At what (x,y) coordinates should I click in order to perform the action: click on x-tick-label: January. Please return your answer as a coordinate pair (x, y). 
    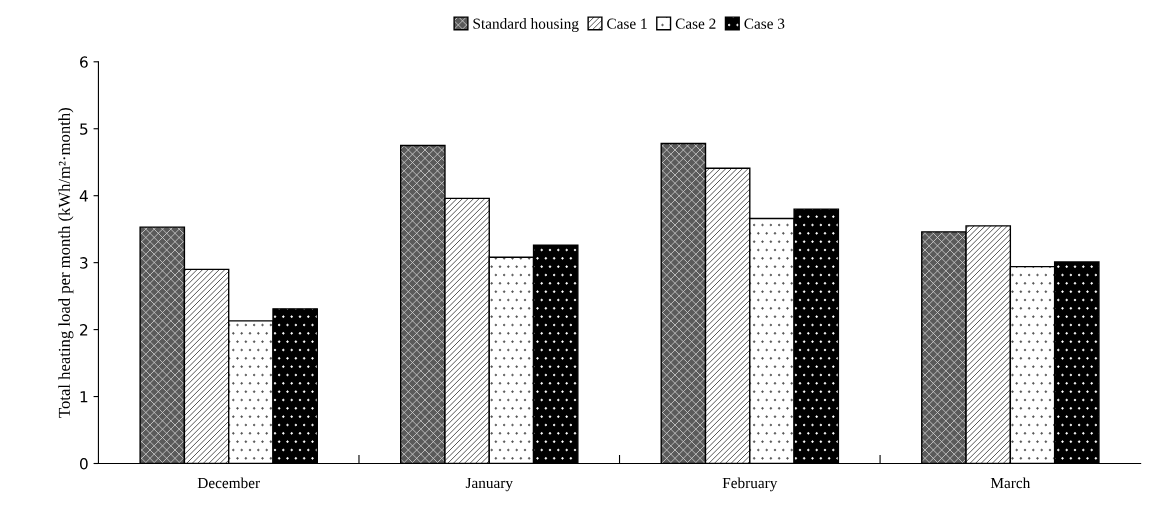
    Looking at the image, I should click on (489, 484).